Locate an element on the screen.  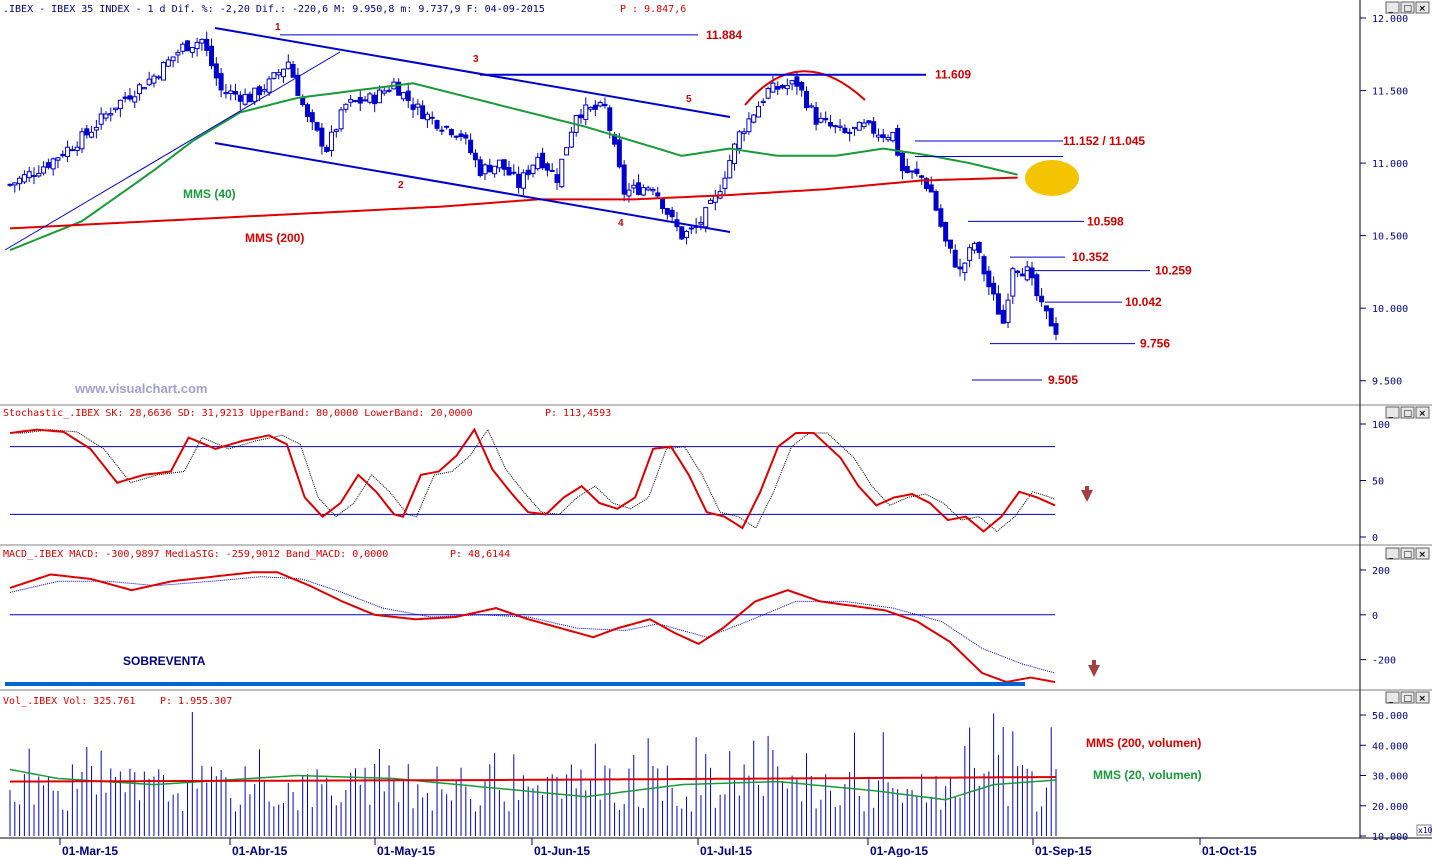
level-label: 11.884 is located at coordinates (724, 35).